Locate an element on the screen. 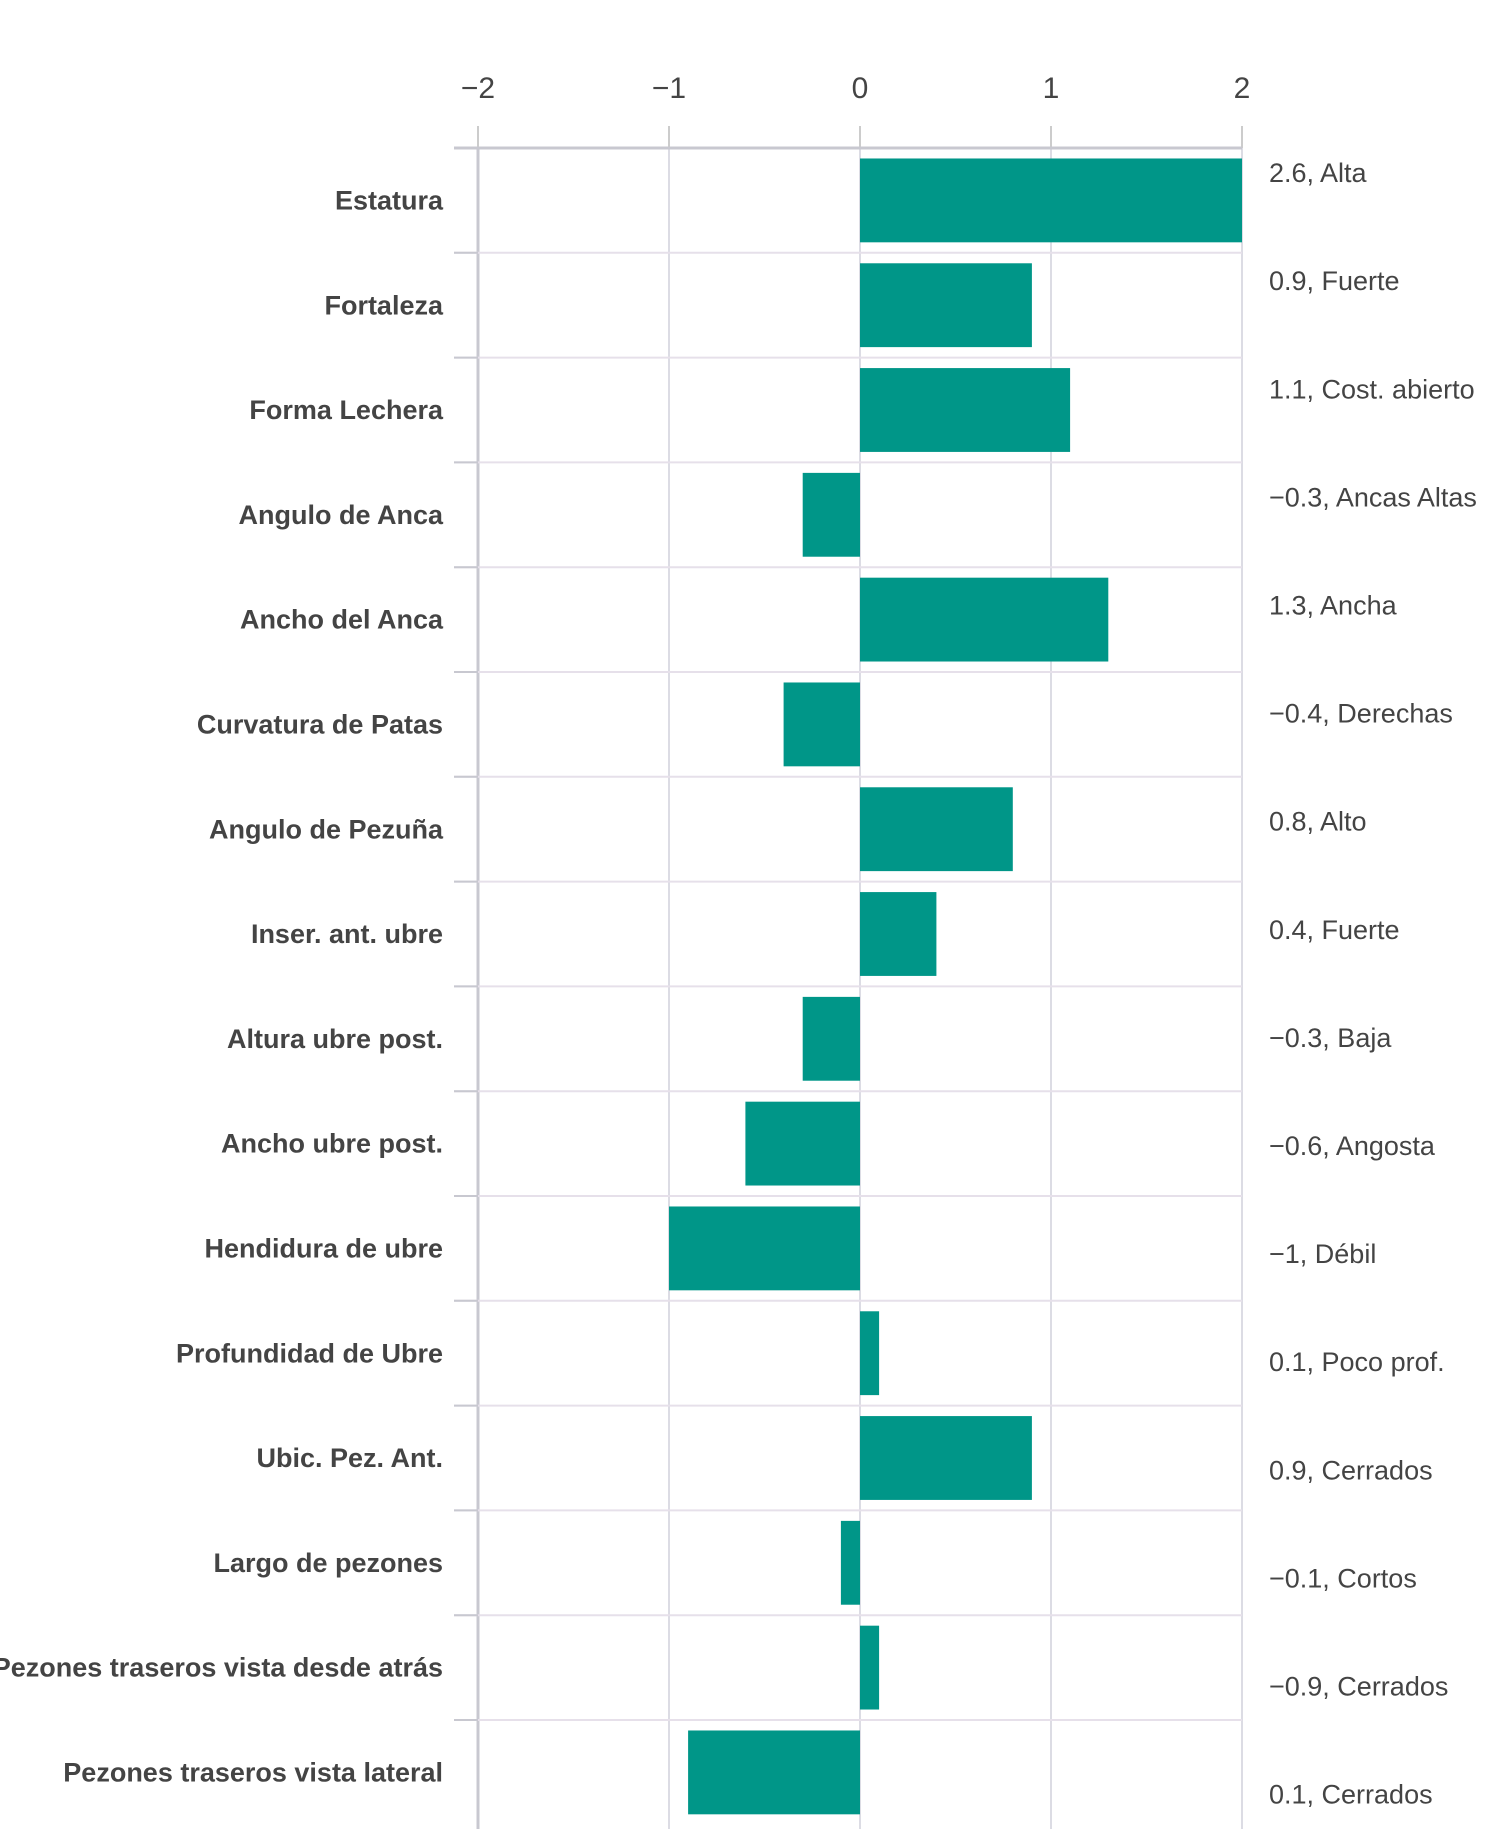  annotation: 0.9, Cerrados is located at coordinates (1351, 1470).